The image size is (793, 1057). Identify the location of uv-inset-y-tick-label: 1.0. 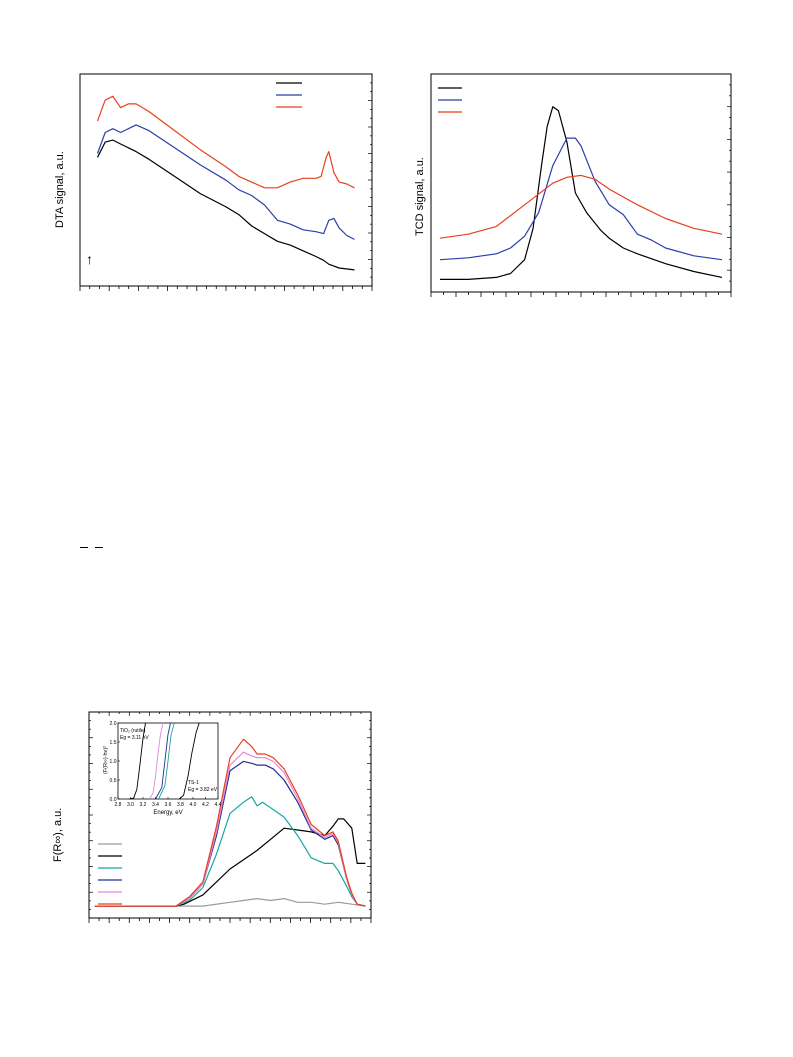
(113, 762).